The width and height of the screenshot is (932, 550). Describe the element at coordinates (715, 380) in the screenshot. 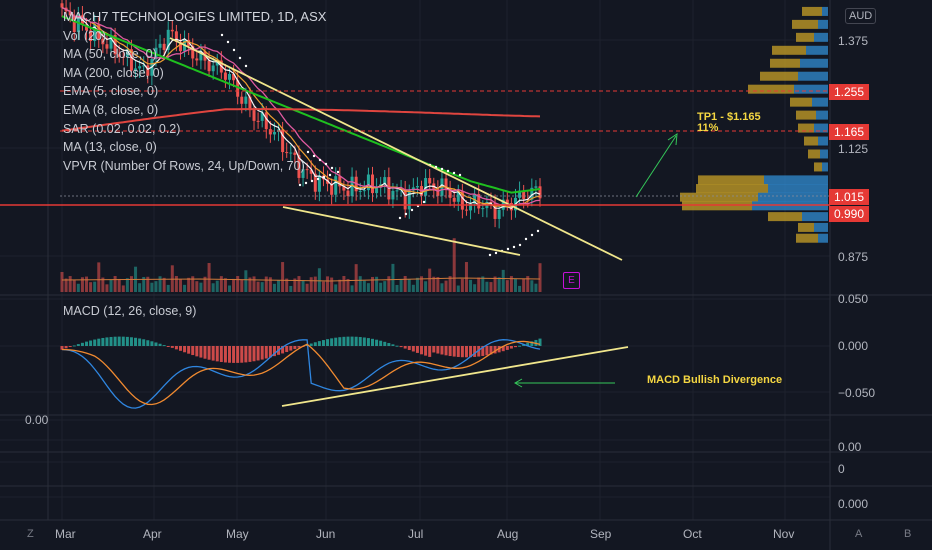

I see `macd-divergence-label: MACD Bullish Divergence` at that location.